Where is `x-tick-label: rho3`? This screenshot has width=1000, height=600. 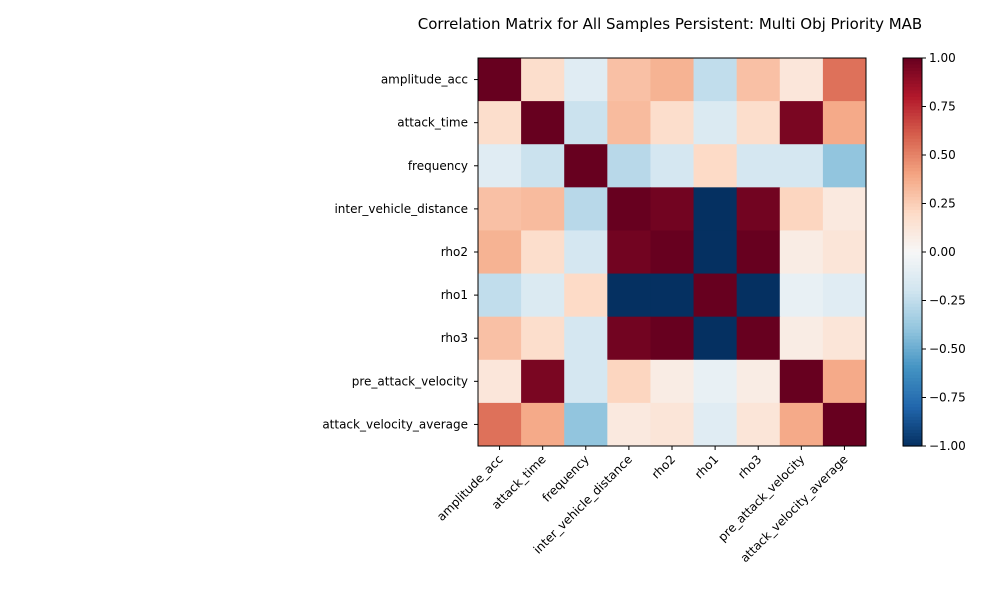 x-tick-label: rho3 is located at coordinates (749, 466).